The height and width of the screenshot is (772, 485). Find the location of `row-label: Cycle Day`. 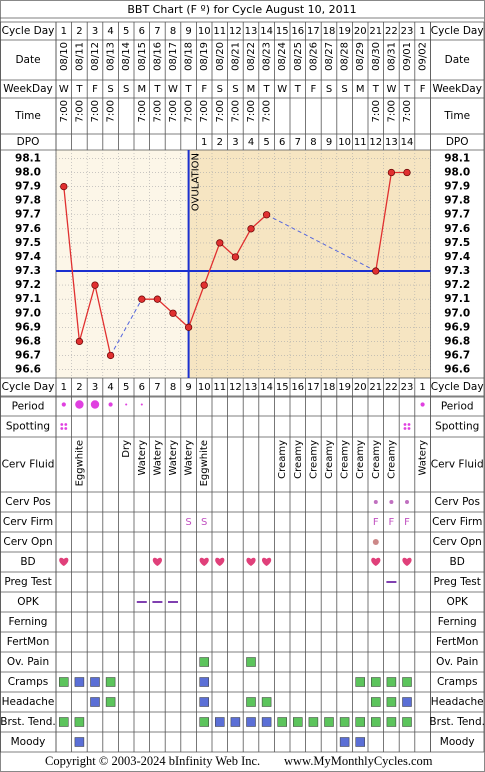

row-label: Cycle Day is located at coordinates (28, 387).